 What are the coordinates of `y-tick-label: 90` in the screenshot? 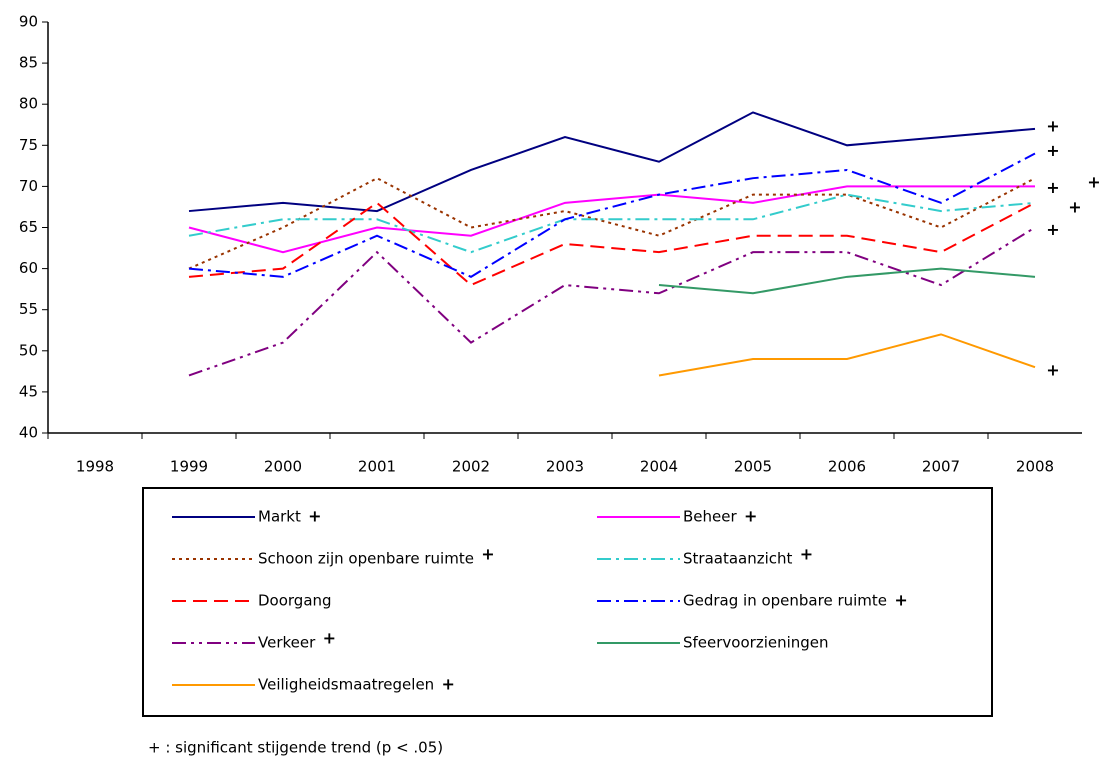 It's located at (28, 22).